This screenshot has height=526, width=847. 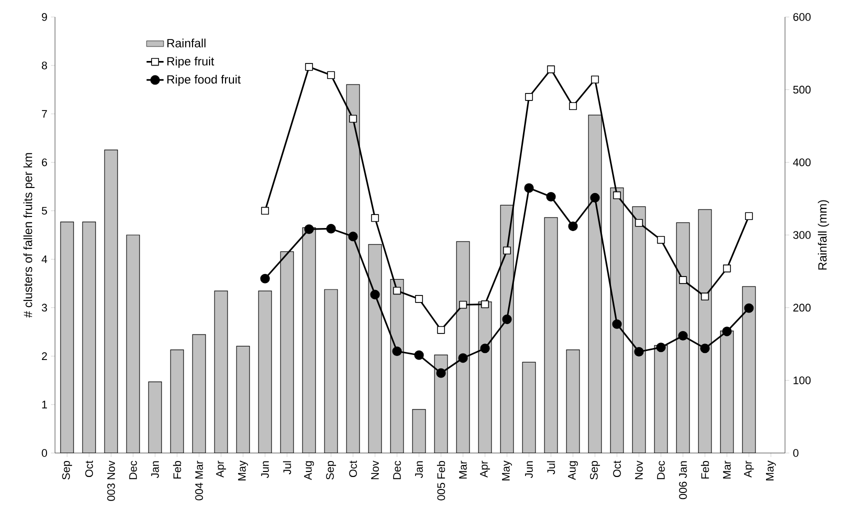 I want to click on x-tick-label: 004 Mar, so click(x=199, y=480).